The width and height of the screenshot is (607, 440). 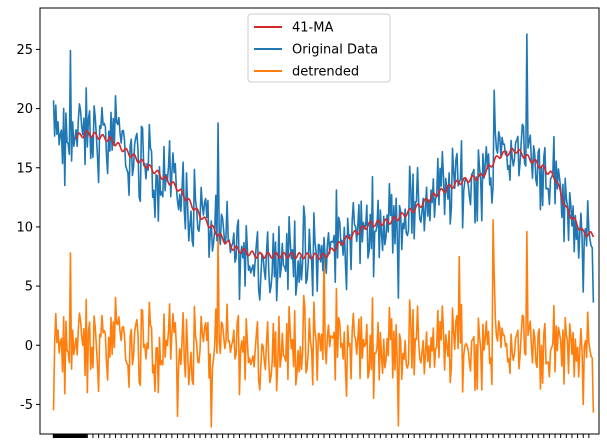 I want to click on y-tick-label: 25, so click(x=24, y=50).